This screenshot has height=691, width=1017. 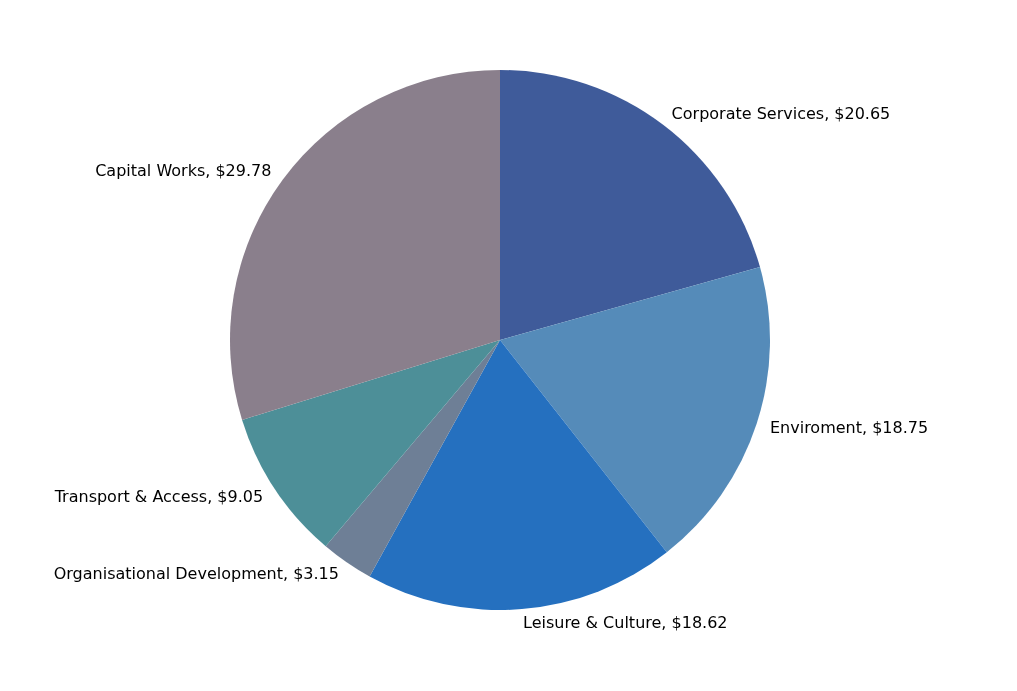 I want to click on slice-label: Transport & Access, $9.05, so click(x=158, y=496).